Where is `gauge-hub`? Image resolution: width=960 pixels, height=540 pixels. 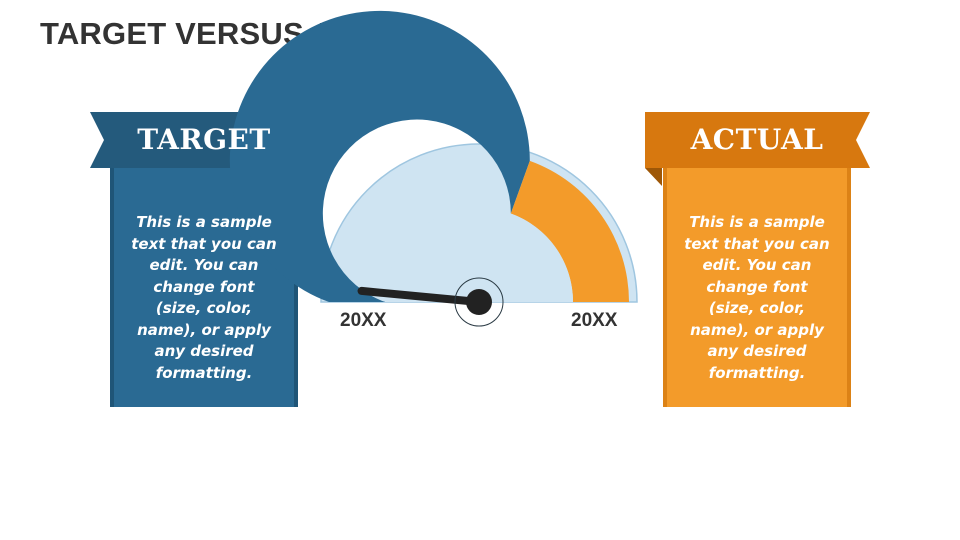
gauge-hub is located at coordinates (479, 302).